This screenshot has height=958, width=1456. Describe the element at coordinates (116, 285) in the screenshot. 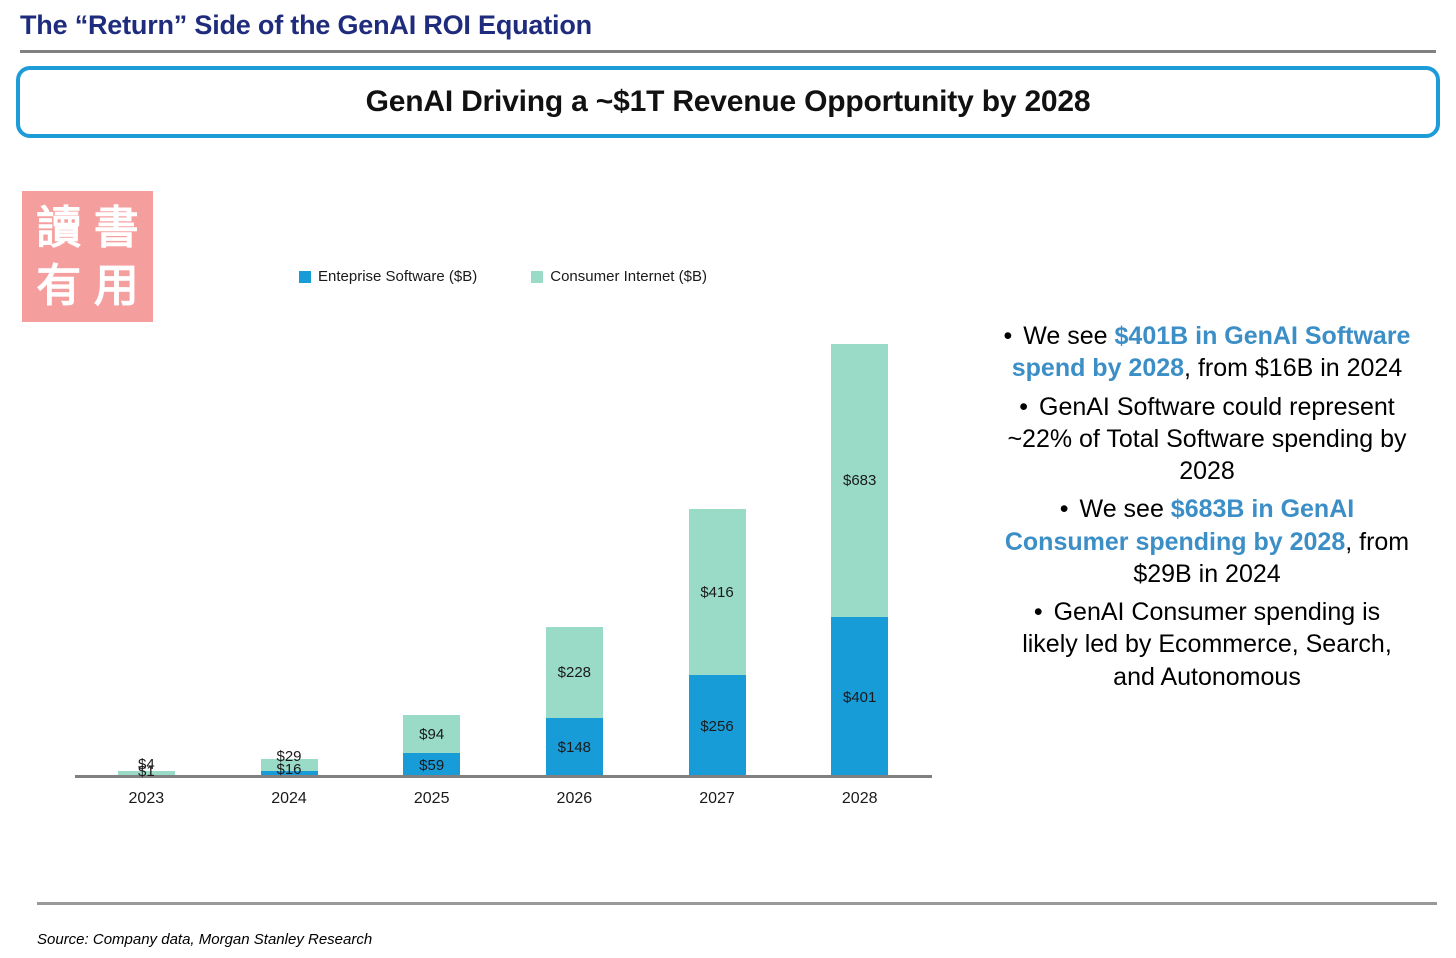

I see `stamp-char: 用` at that location.